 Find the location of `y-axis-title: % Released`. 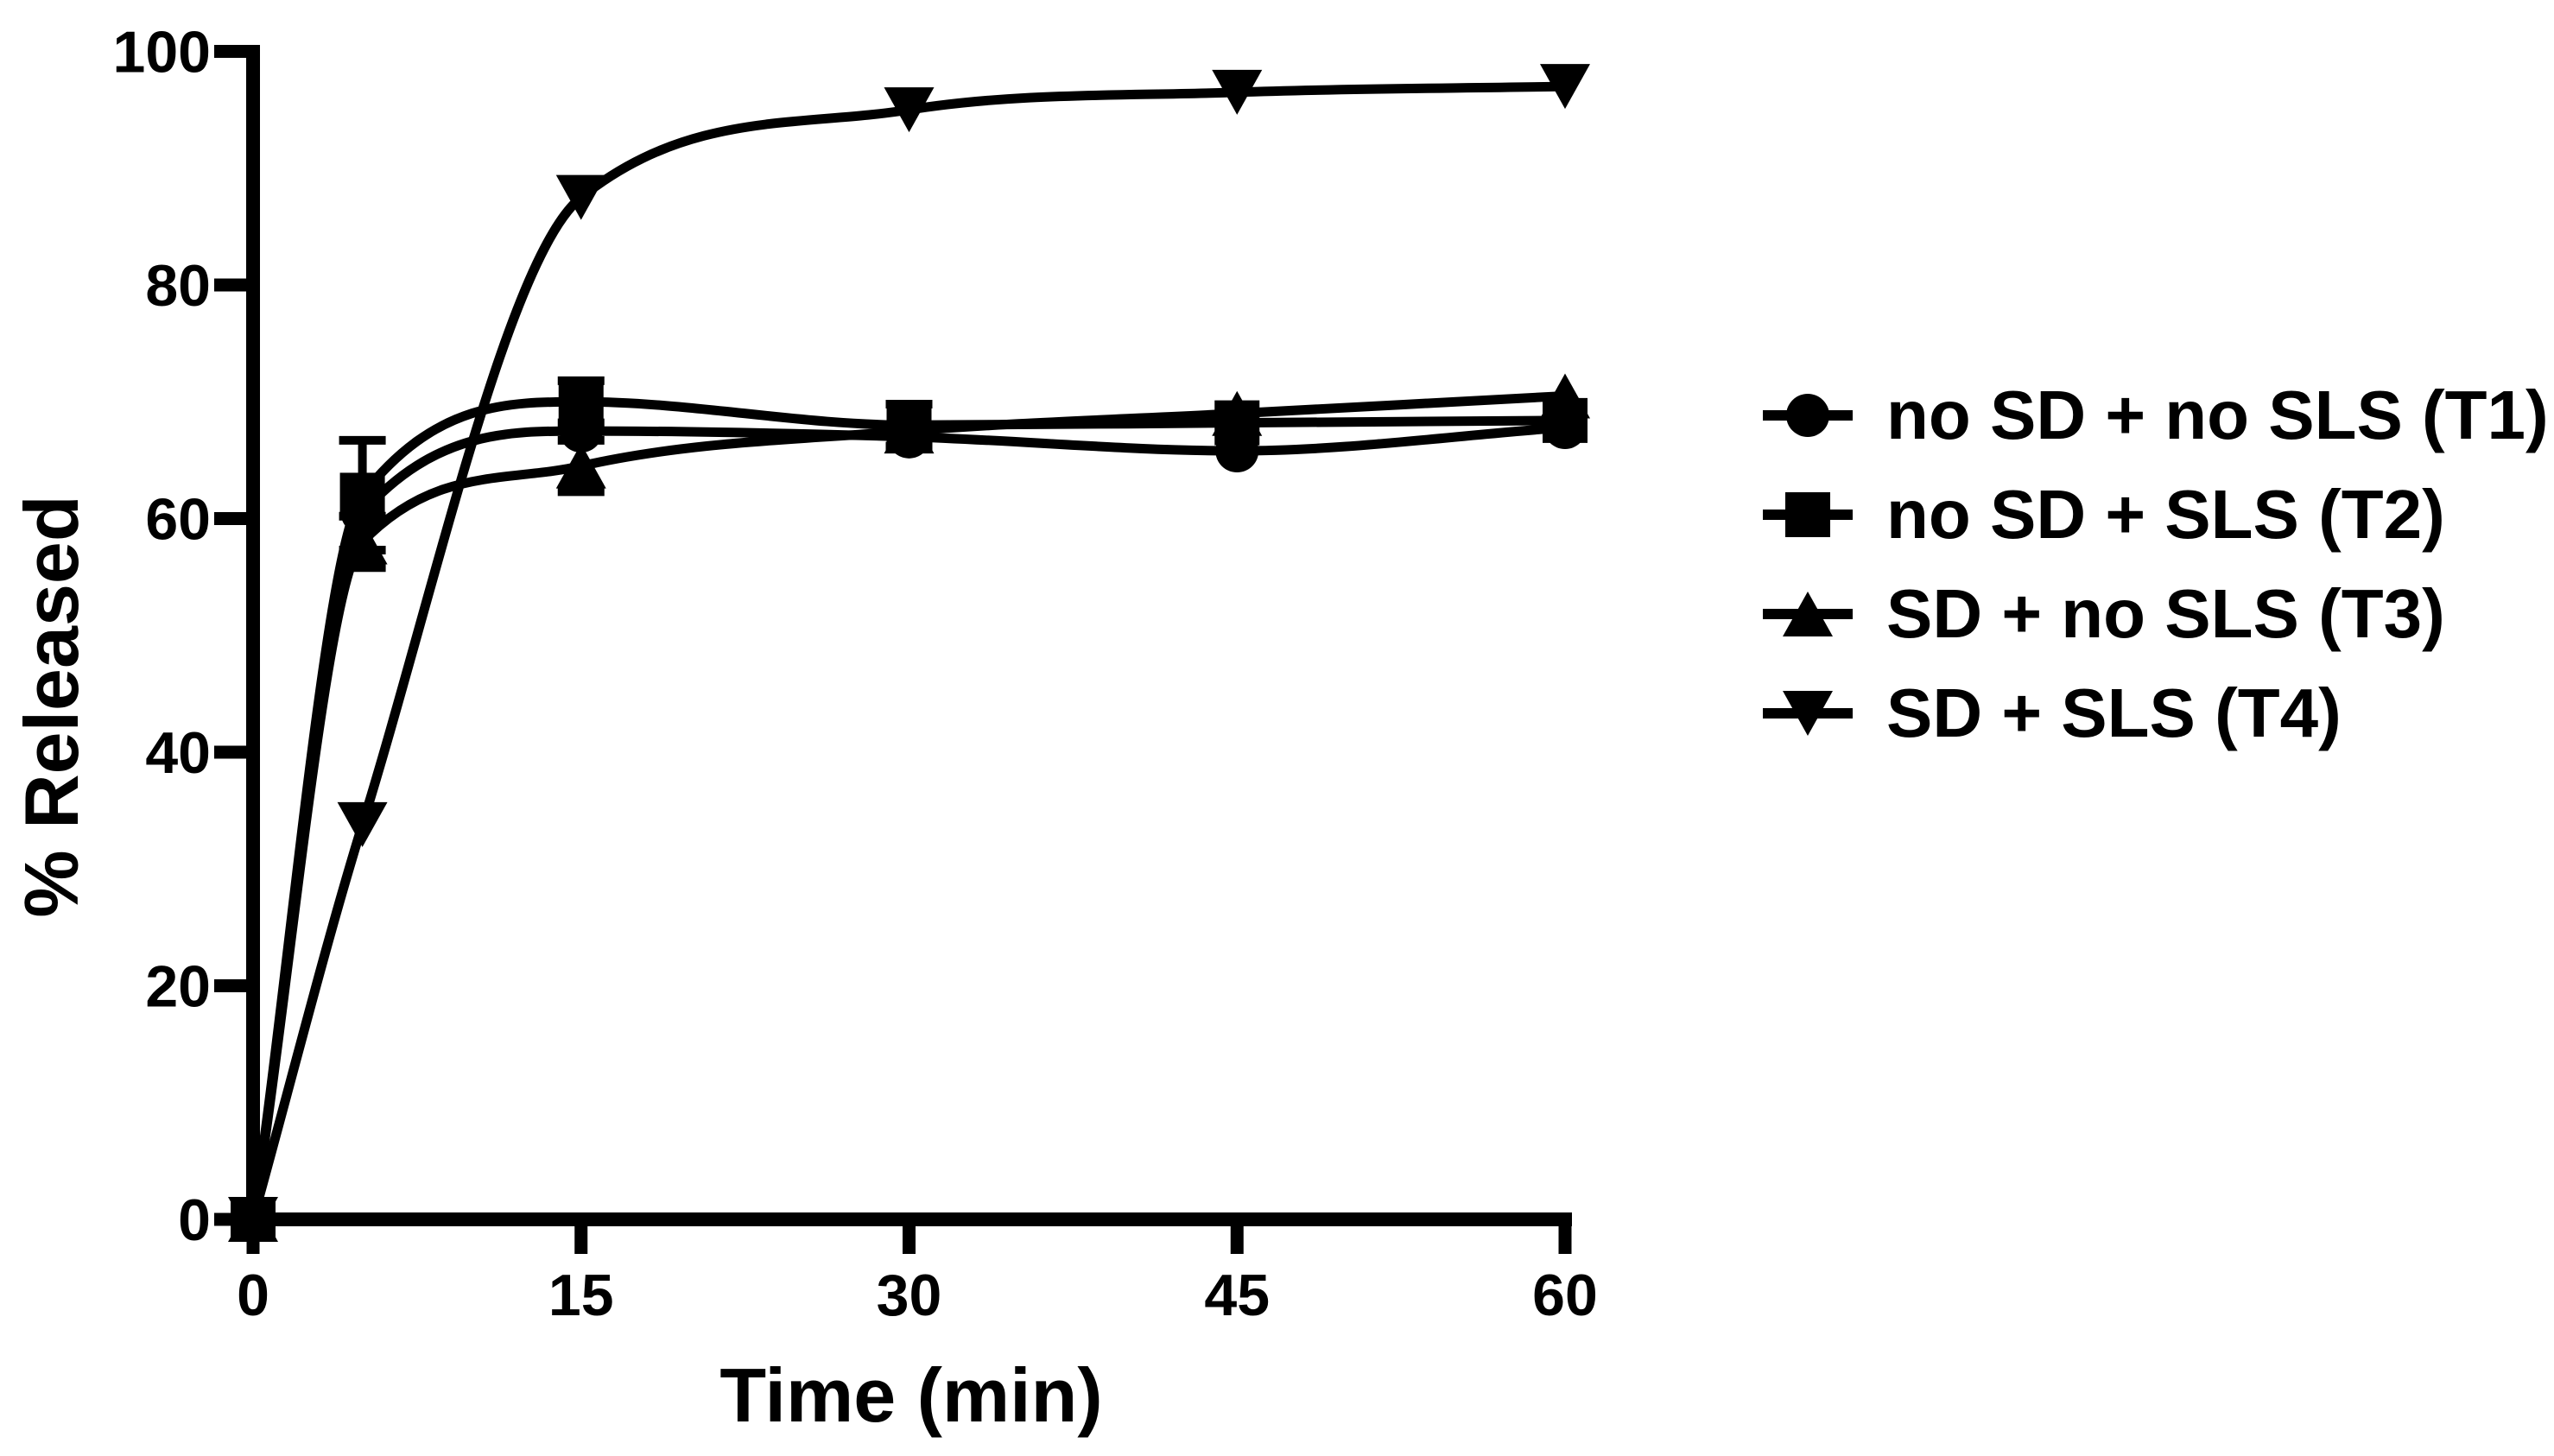

y-axis-title: % Released is located at coordinates (51, 707).